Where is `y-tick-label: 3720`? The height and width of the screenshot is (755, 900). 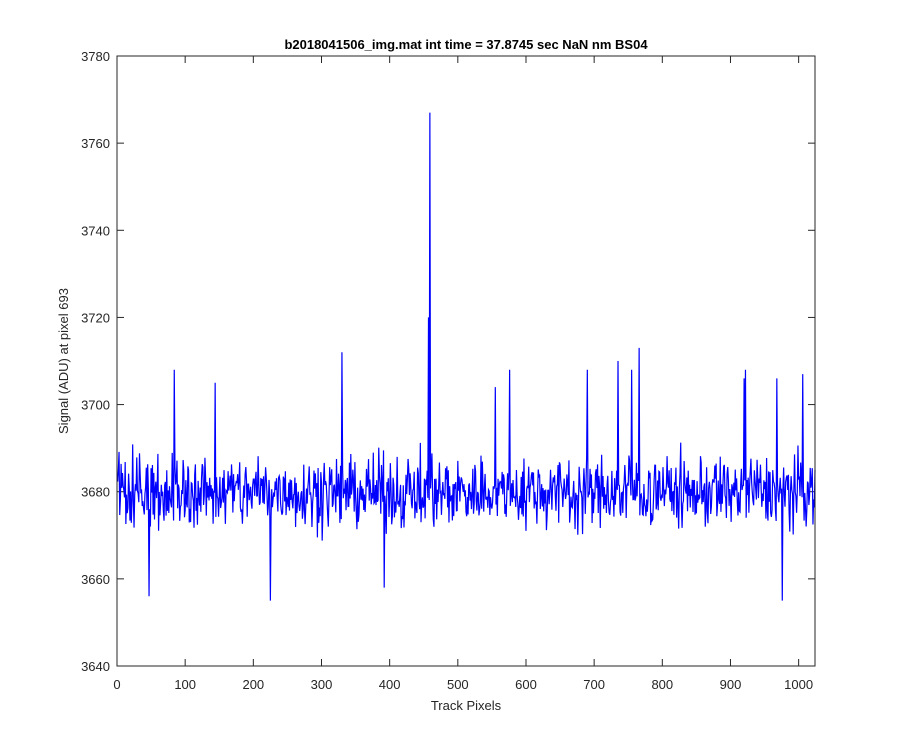 y-tick-label: 3720 is located at coordinates (95, 317).